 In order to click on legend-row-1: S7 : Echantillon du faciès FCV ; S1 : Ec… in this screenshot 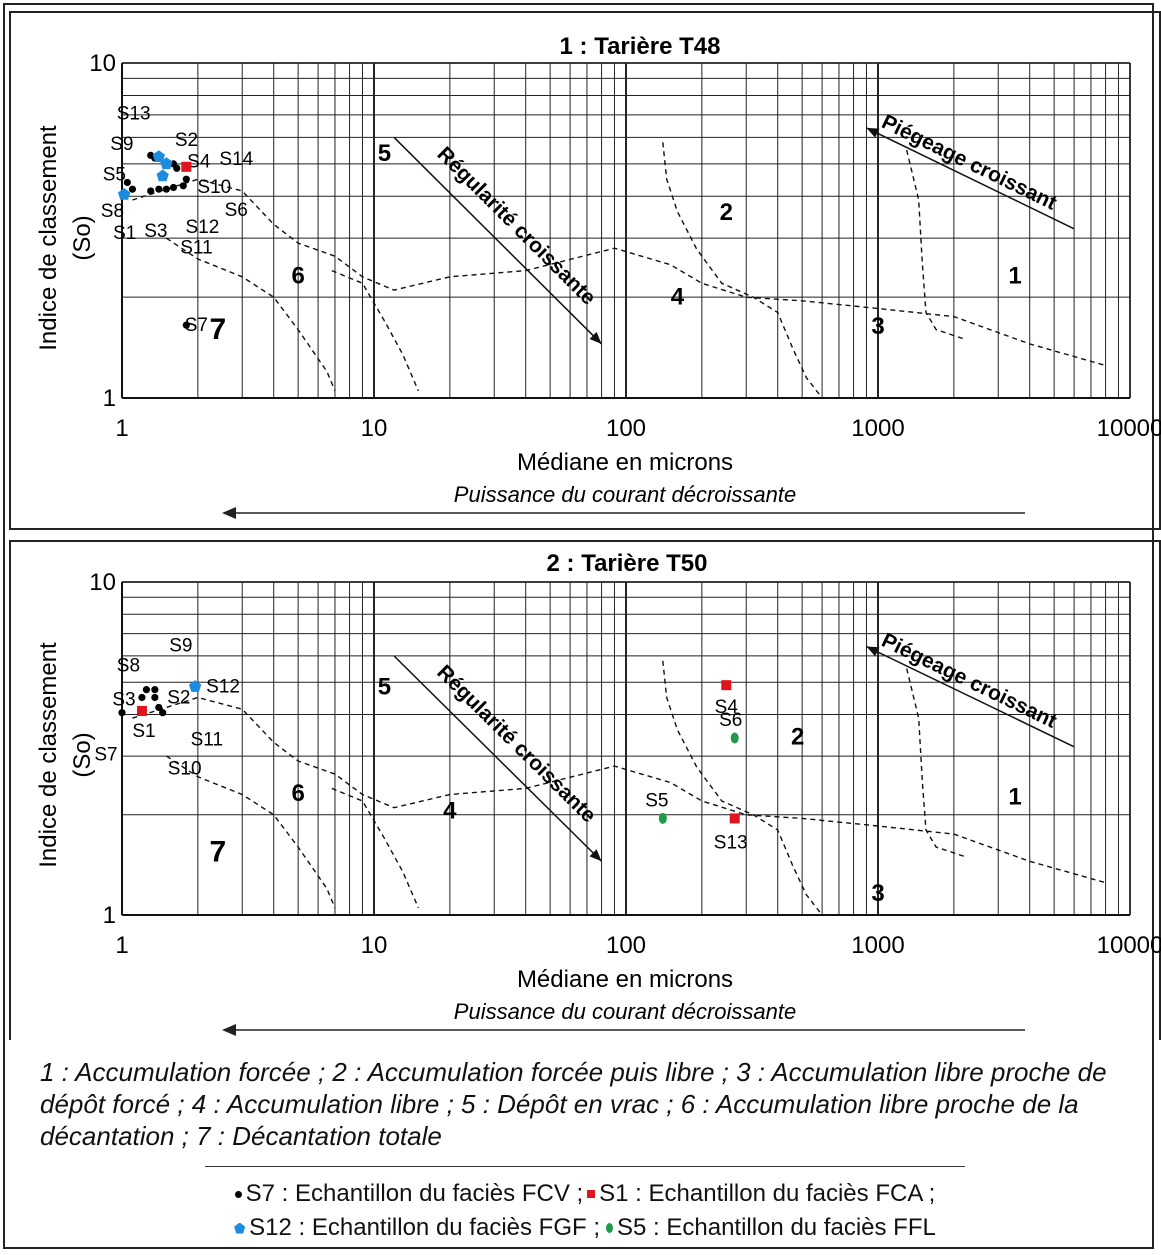, I will do `click(585, 1194)`.